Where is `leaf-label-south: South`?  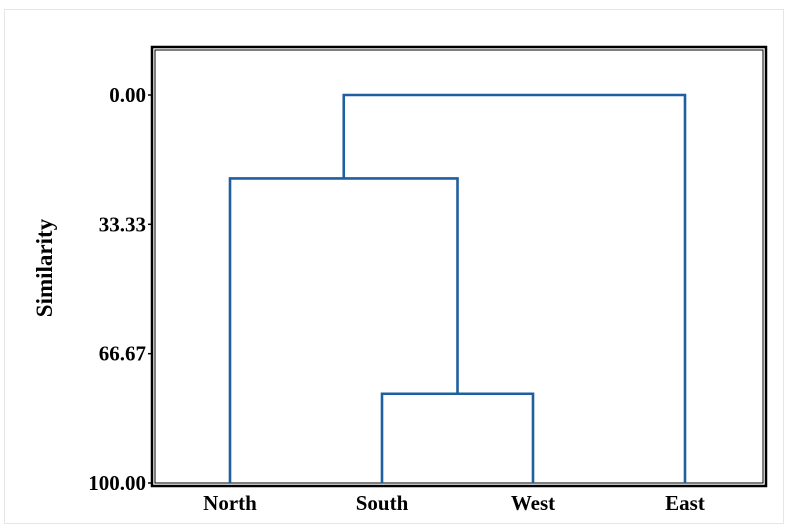 leaf-label-south: South is located at coordinates (382, 503).